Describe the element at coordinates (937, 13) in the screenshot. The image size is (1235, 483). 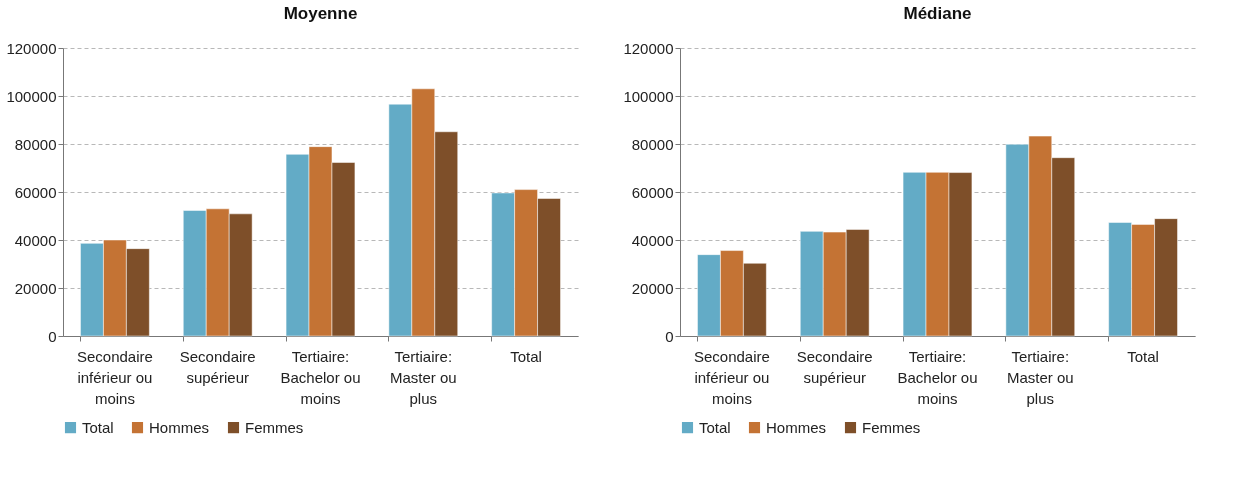
I see `chart-title: Médiane` at that location.